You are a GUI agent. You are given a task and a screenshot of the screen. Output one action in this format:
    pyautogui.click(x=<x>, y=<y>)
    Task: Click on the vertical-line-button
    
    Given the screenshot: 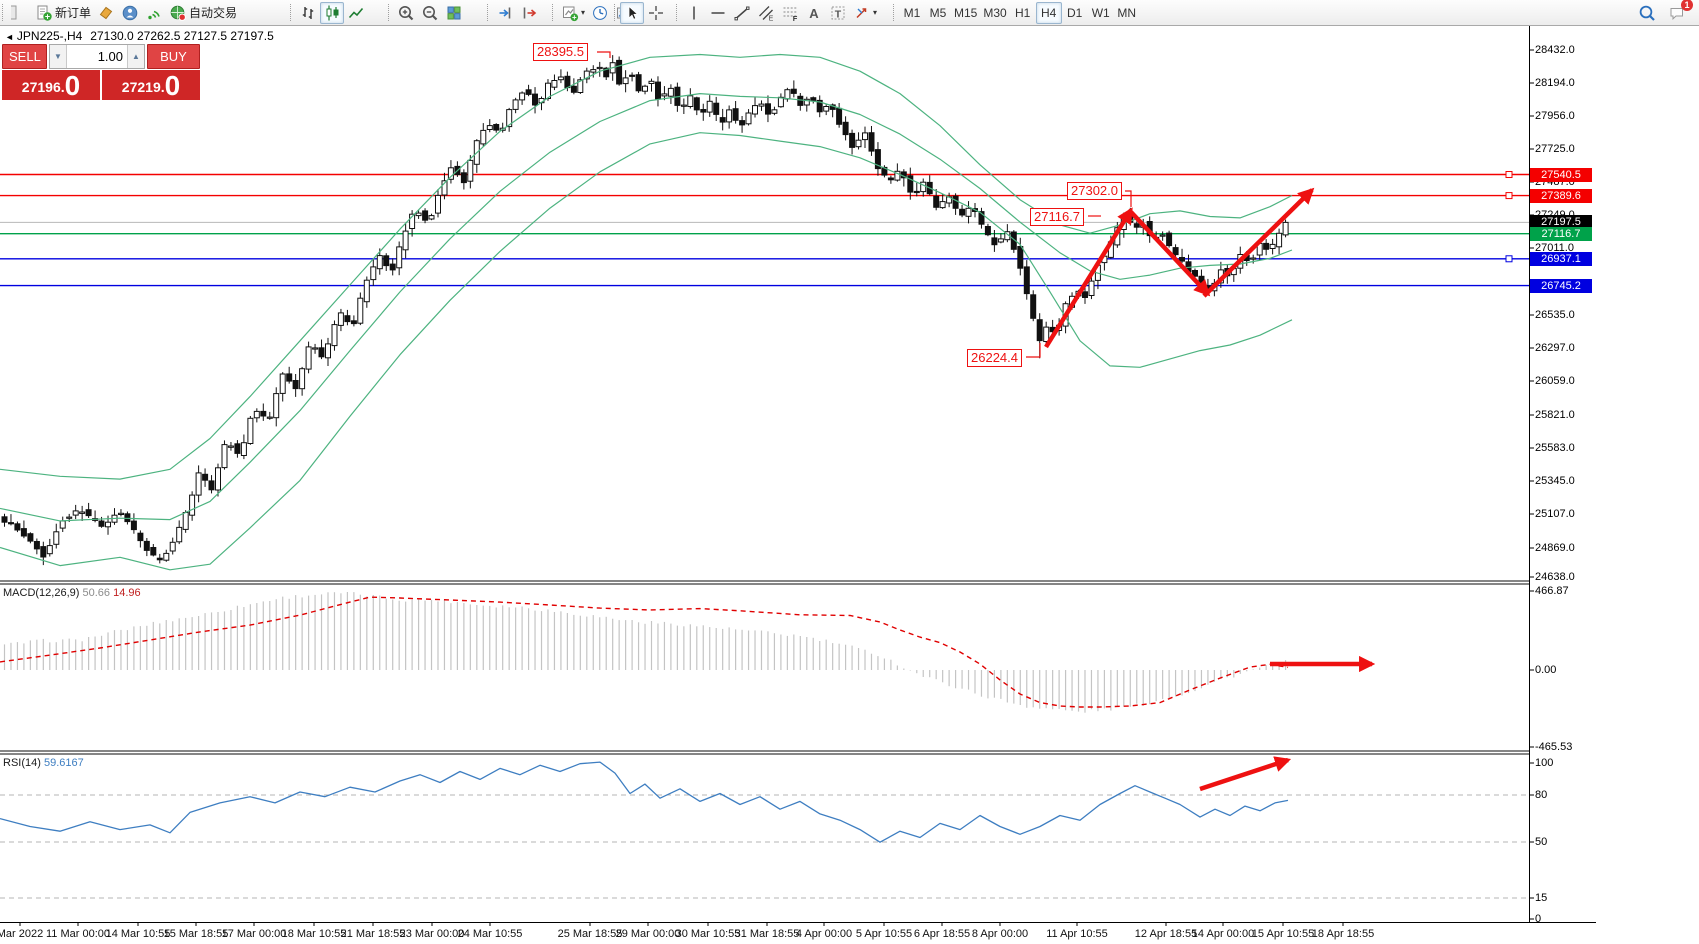 What is the action you would take?
    pyautogui.click(x=694, y=13)
    